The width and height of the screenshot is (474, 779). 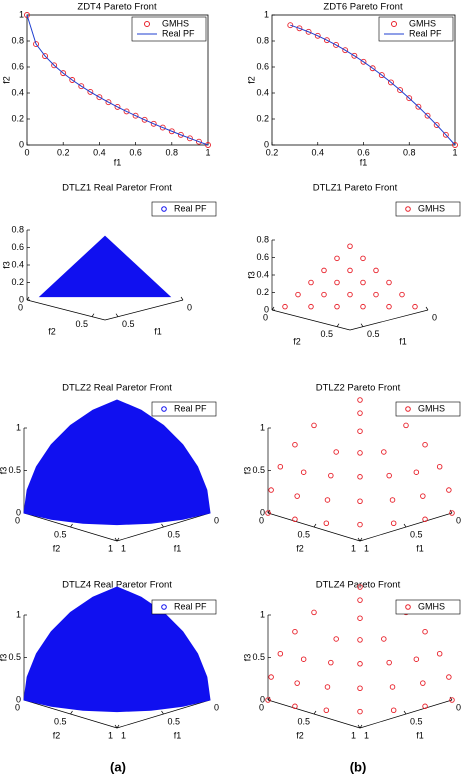 I want to click on panel-label: (a), so click(x=118, y=766).